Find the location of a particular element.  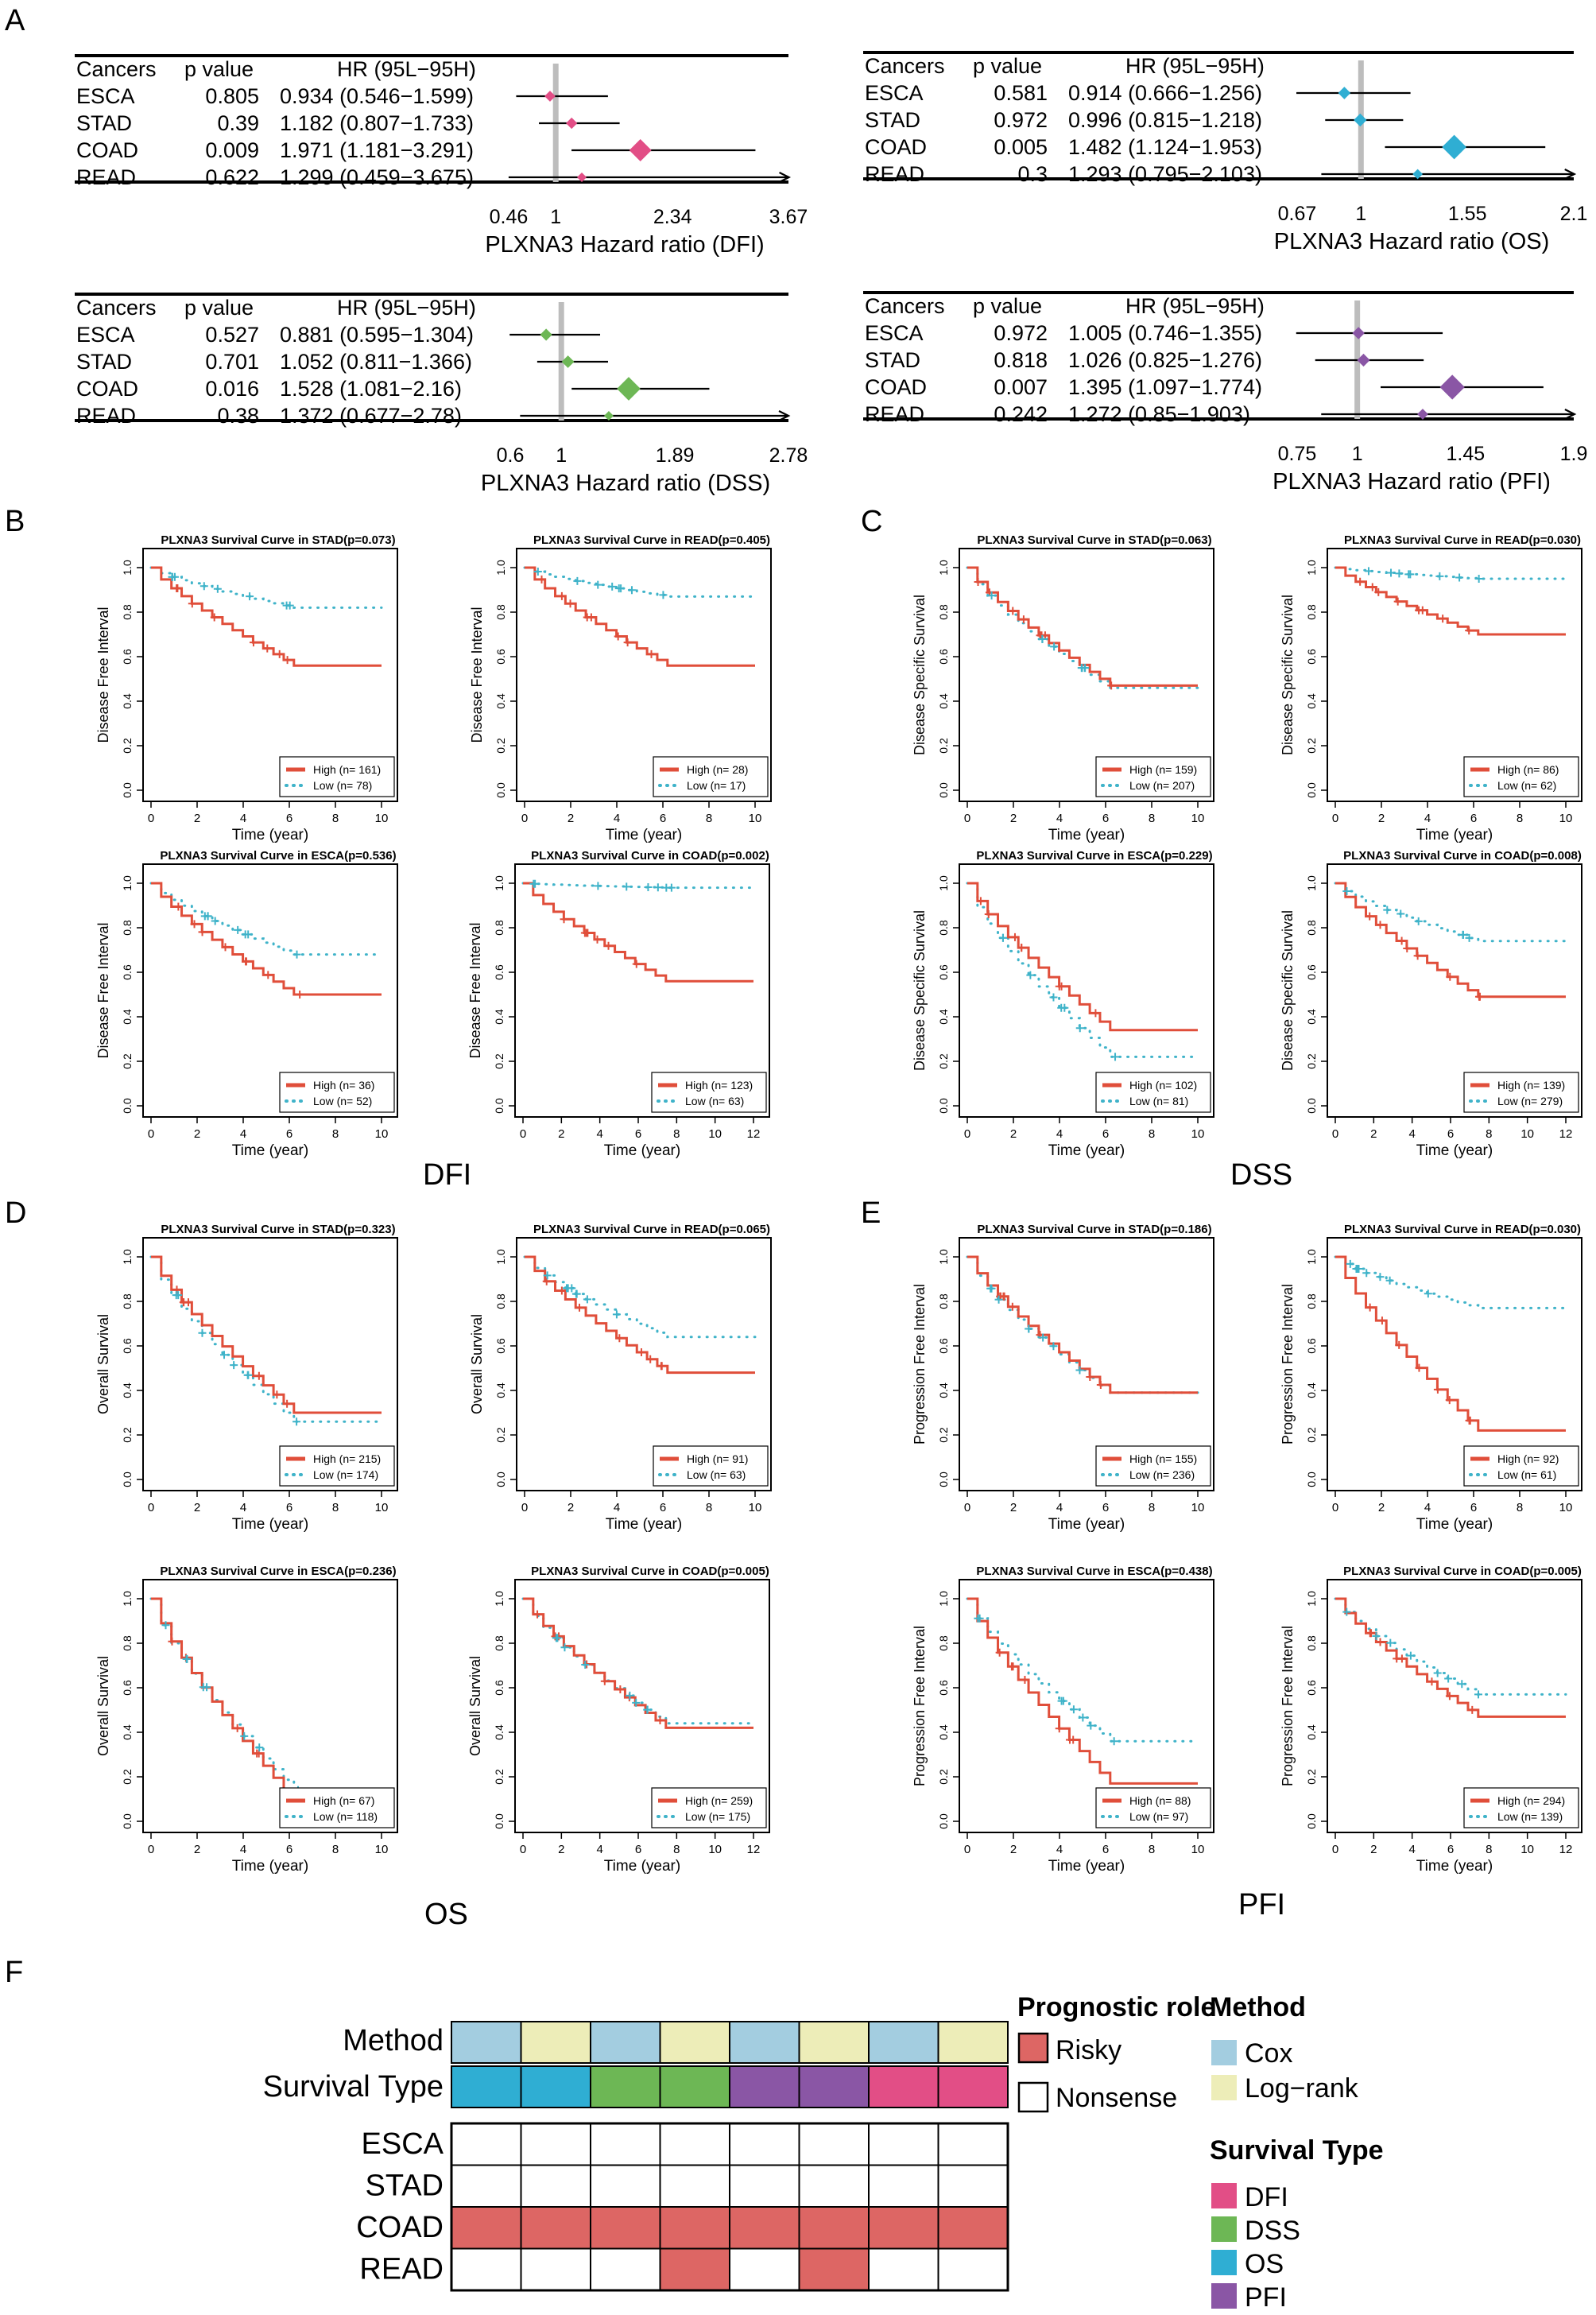

km-ytick-label: 0.4 is located at coordinates (500, 701).